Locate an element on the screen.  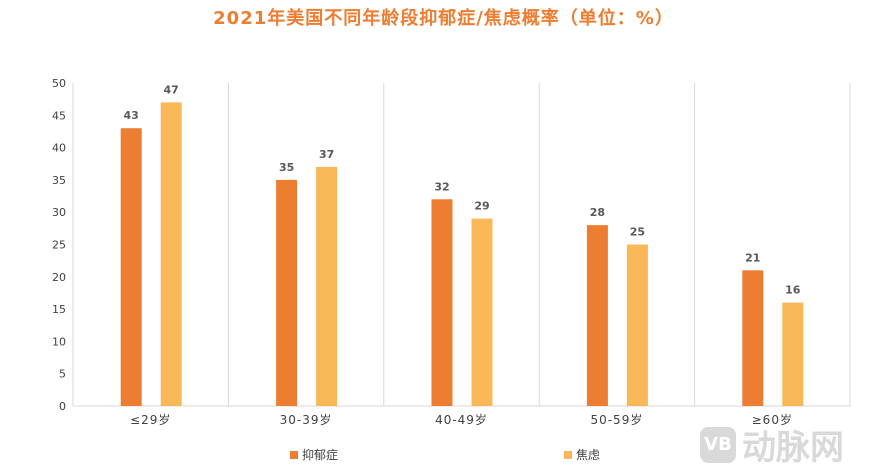
y-tick-label: 30 is located at coordinates (59, 212).